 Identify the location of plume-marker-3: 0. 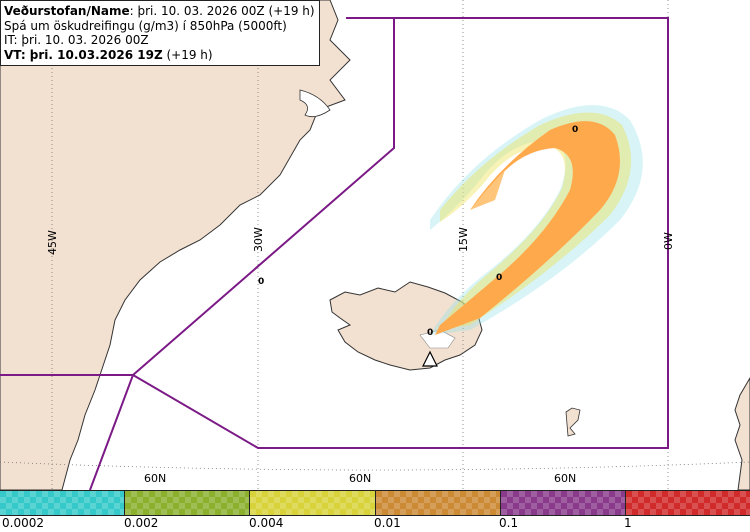
(430, 333).